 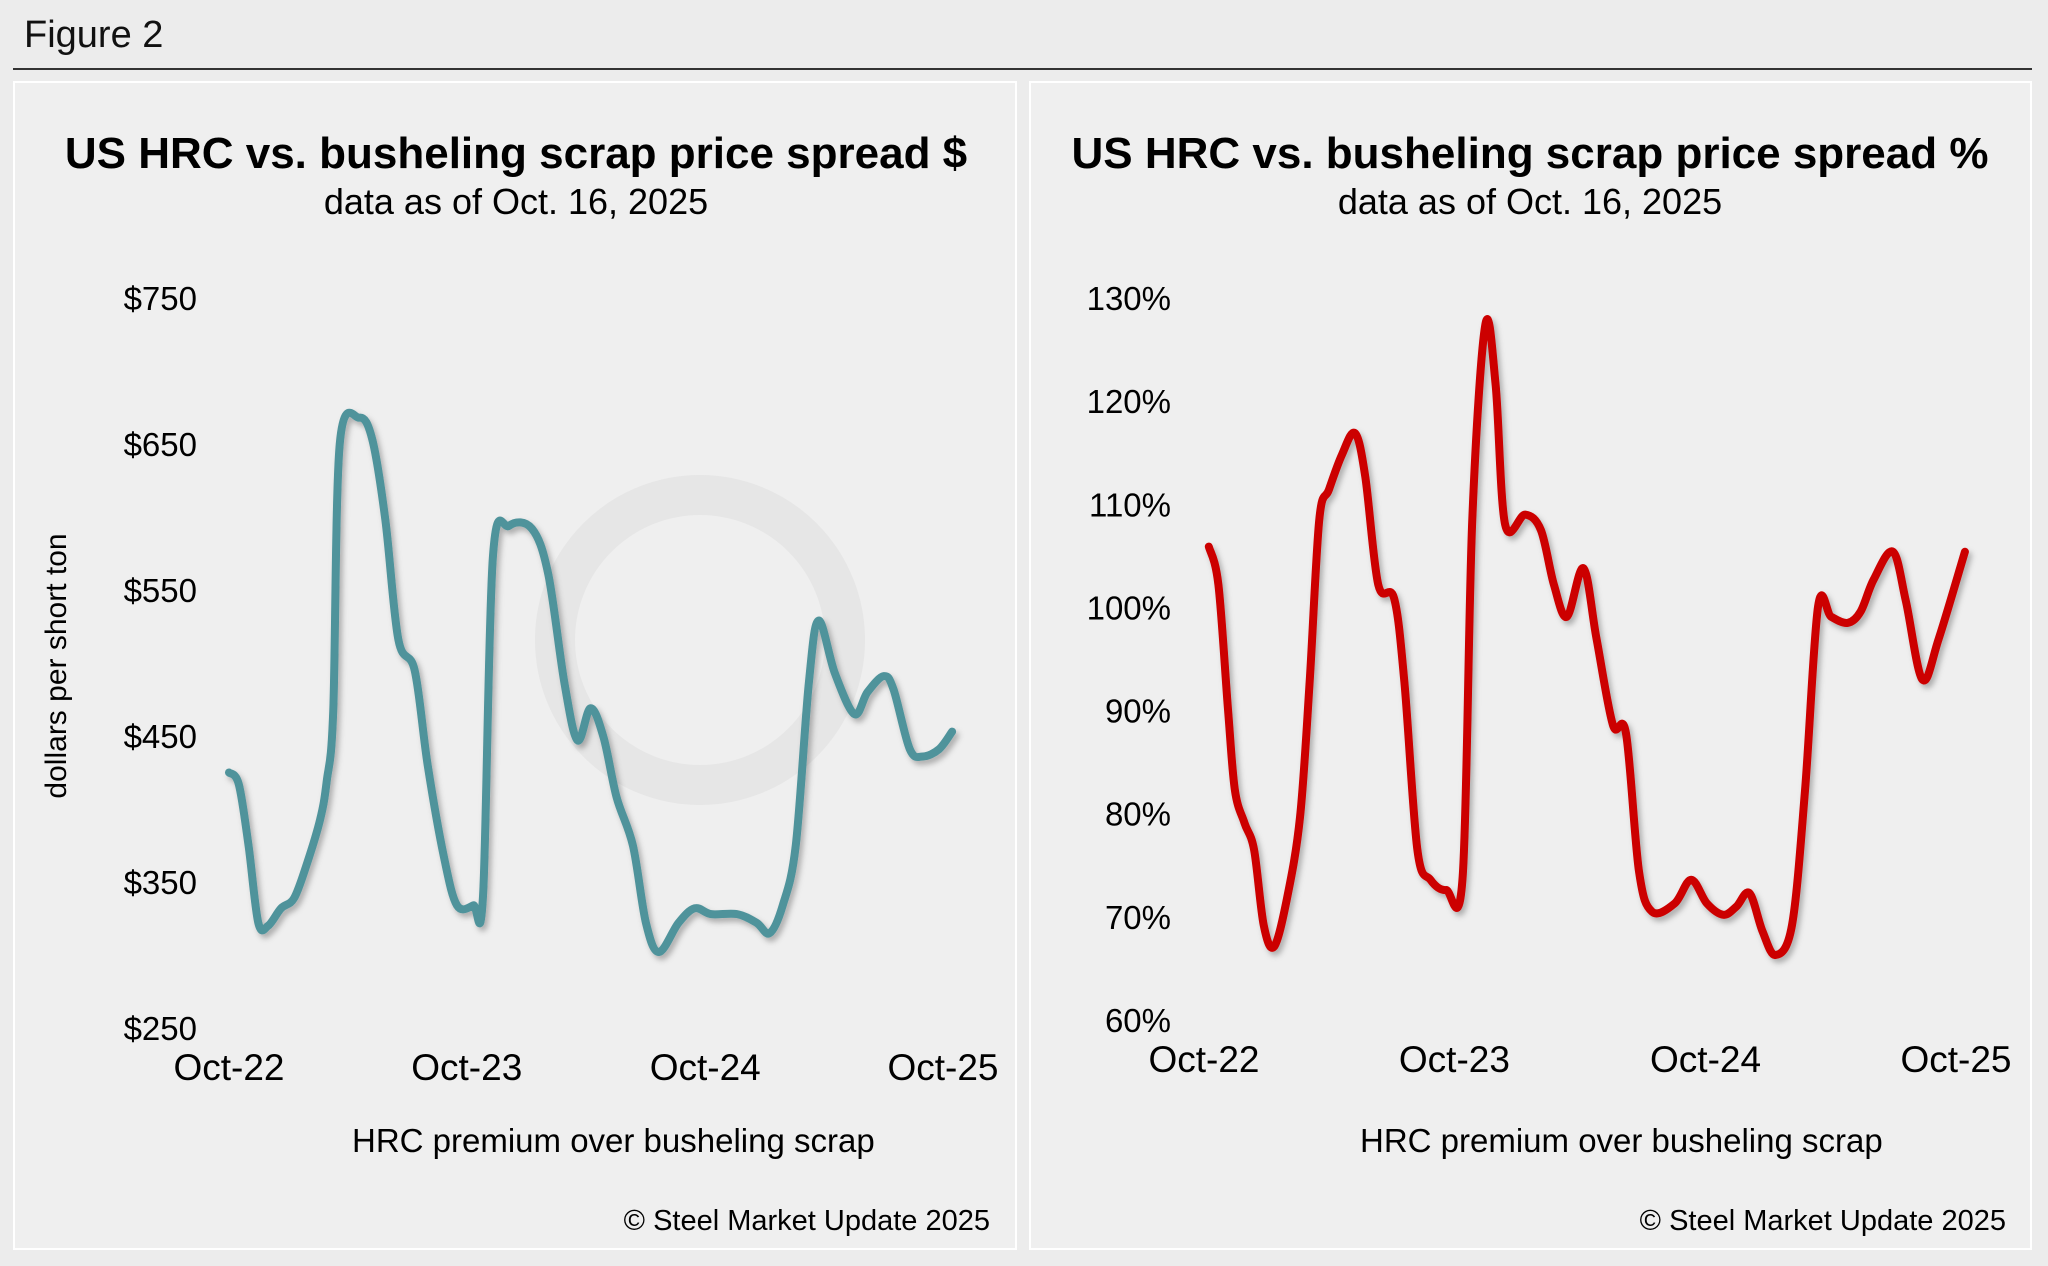 What do you see at coordinates (160, 882) in the screenshot?
I see `y-tick-label: $350` at bounding box center [160, 882].